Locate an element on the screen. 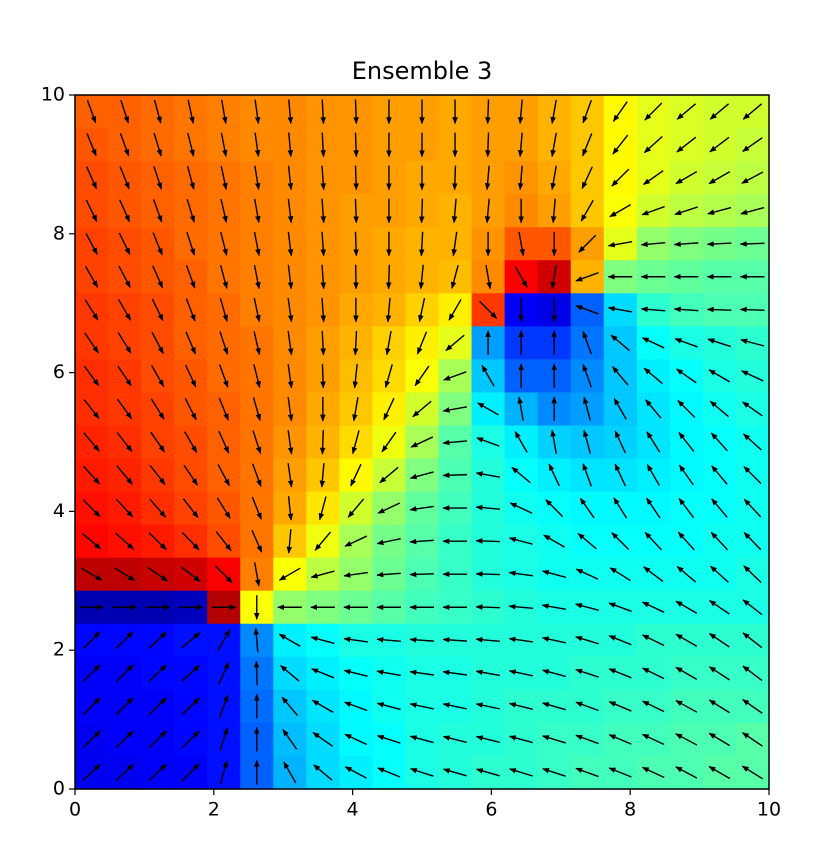 The width and height of the screenshot is (830, 864). y-tick-label: 8 is located at coordinates (59, 233).